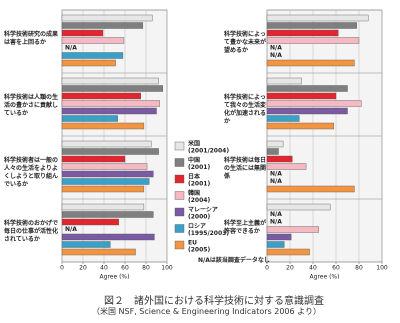 The width and height of the screenshot is (400, 323). Describe the element at coordinates (192, 243) in the screenshot. I see `legend-name: EU` at that location.